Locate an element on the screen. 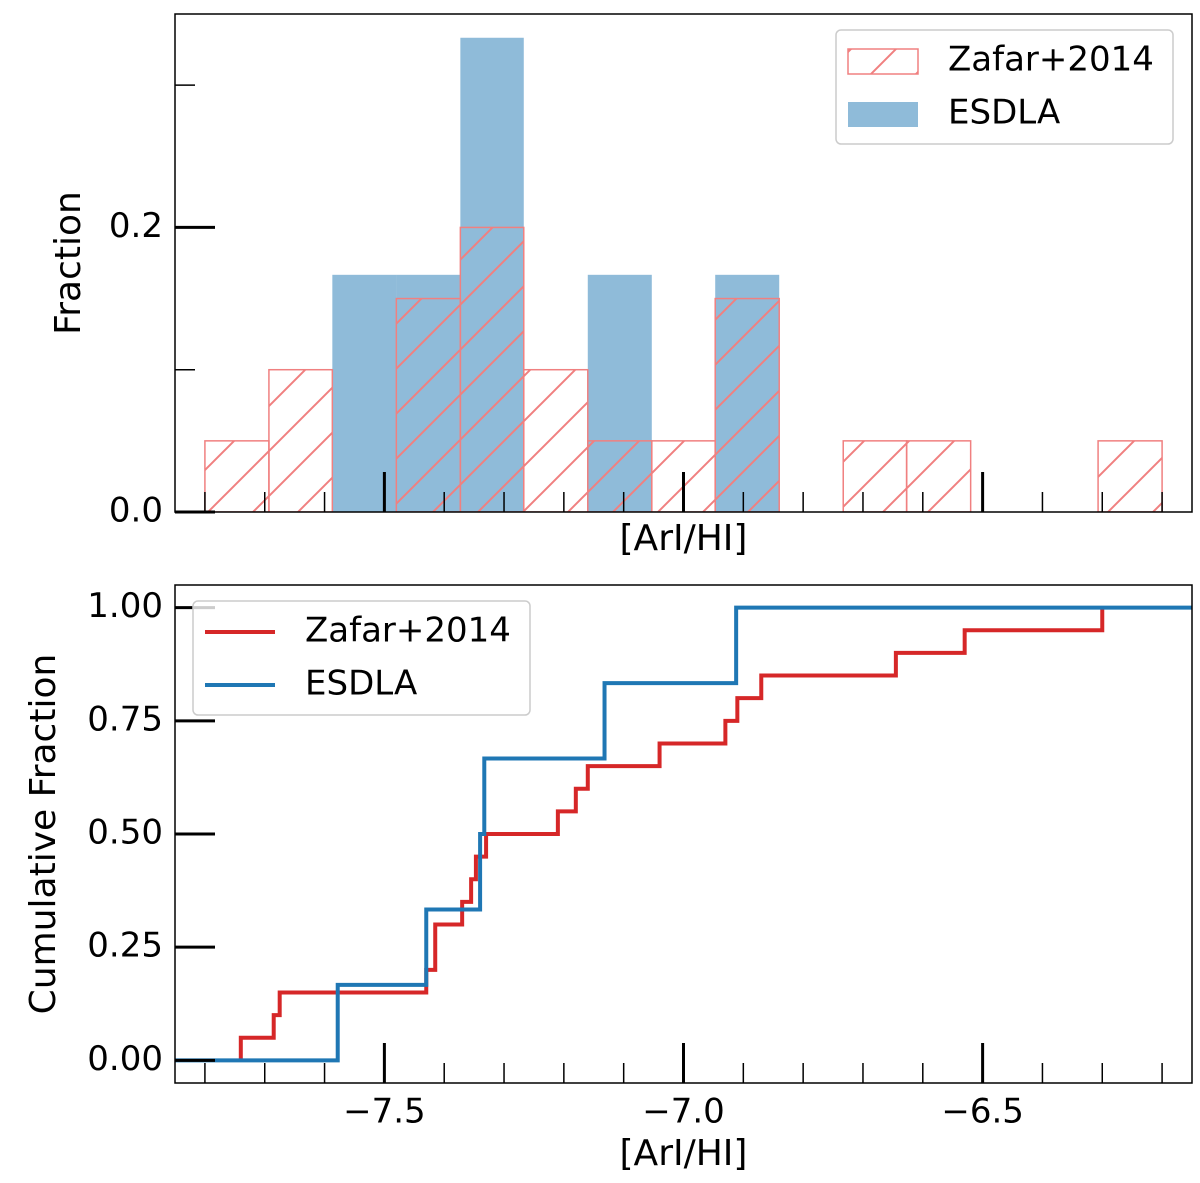 The height and width of the screenshot is (1183, 1200). y-tick-label: 0.50 is located at coordinates (125, 833).